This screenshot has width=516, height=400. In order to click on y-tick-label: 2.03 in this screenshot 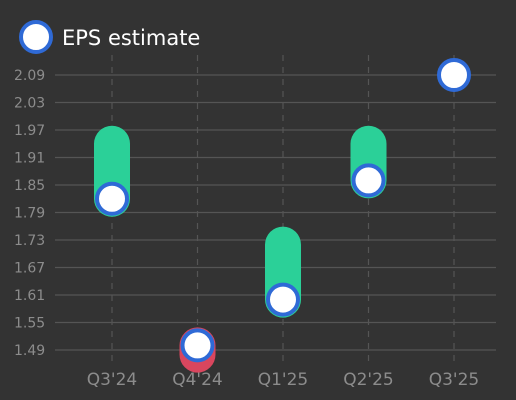, I will do `click(29, 104)`.